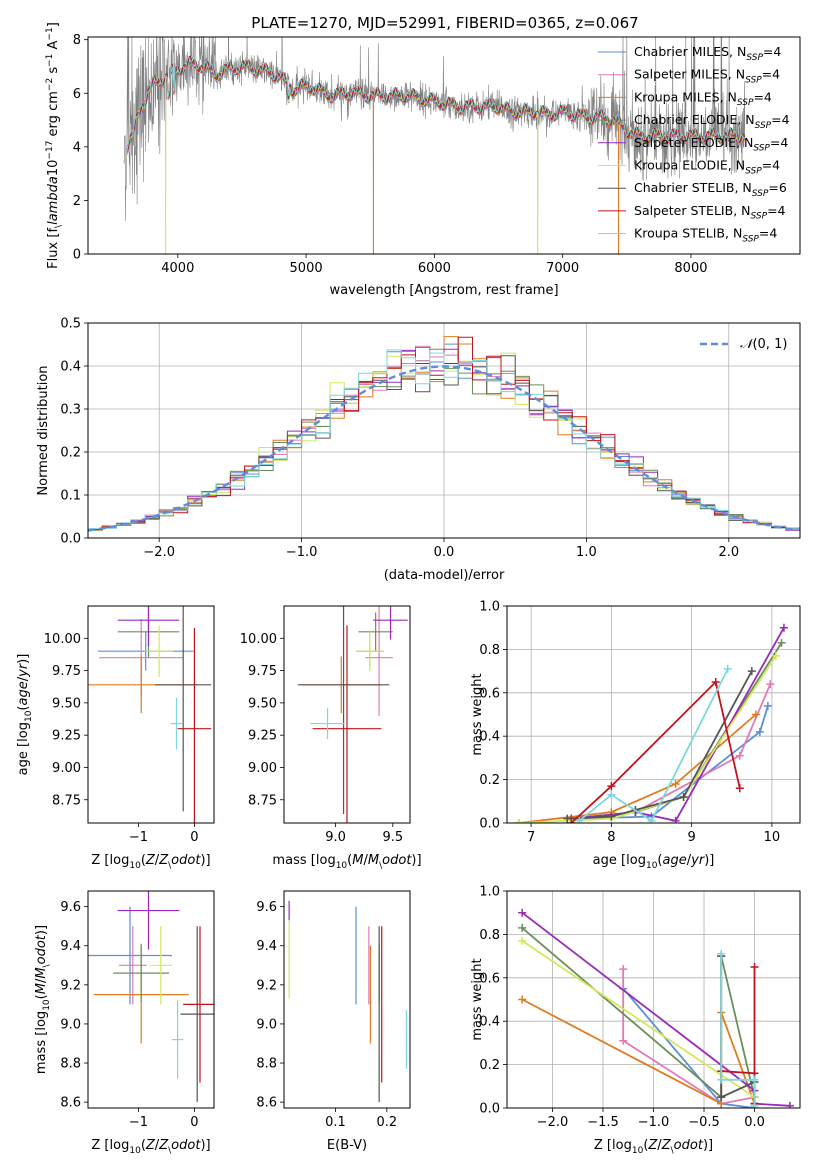  Describe the element at coordinates (77, 201) in the screenshot. I see `y-tick-label: 2` at that location.